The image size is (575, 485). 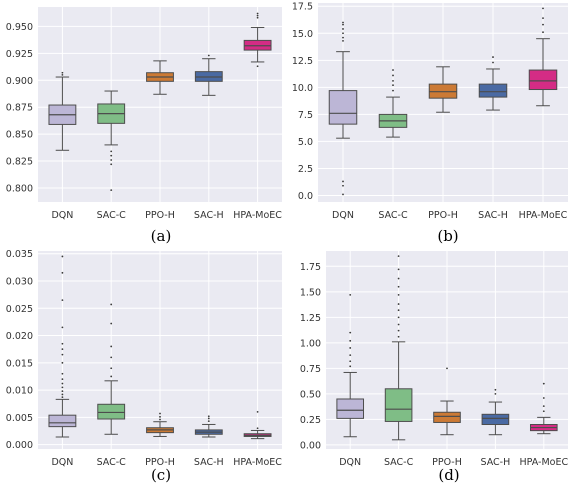 What do you see at coordinates (310, 369) in the screenshot?
I see `y-tick-label: 0.75` at bounding box center [310, 369].